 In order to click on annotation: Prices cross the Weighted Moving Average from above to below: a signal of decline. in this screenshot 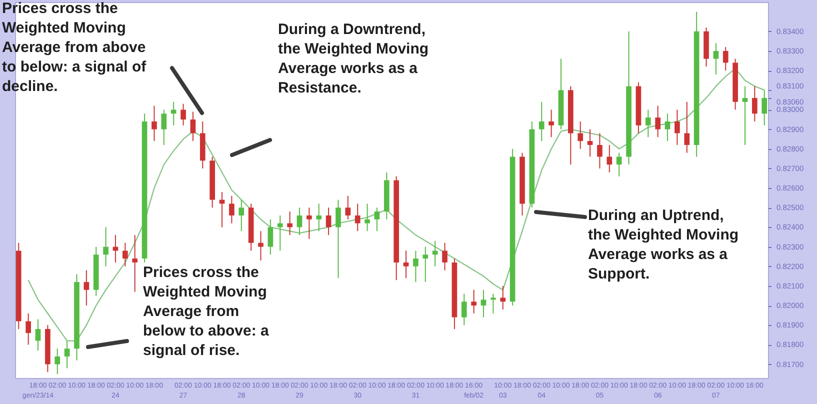, I will do `click(75, 47)`.